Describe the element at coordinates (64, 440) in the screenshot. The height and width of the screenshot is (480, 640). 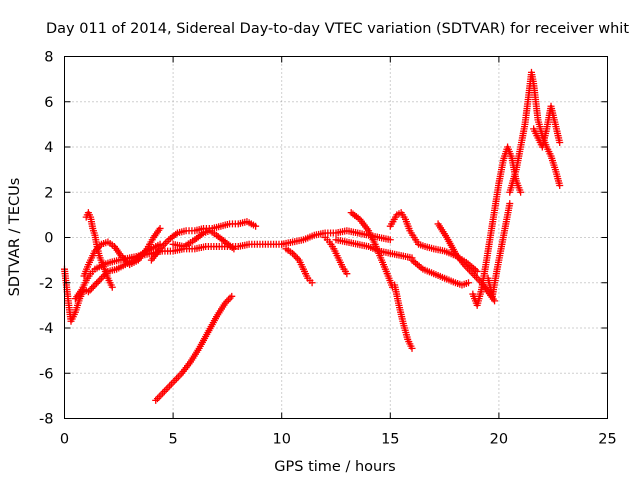
I see `x-tick-label: 0` at that location.